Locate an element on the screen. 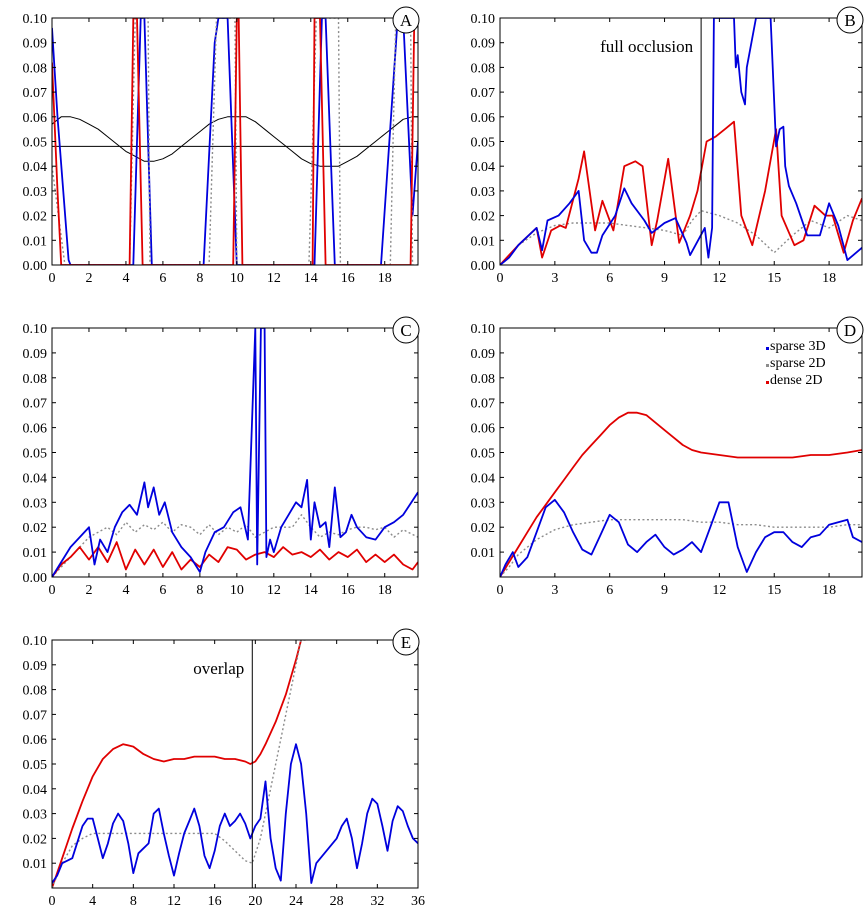 This screenshot has width=868, height=913. x-tick-label: 10 is located at coordinates (237, 590).